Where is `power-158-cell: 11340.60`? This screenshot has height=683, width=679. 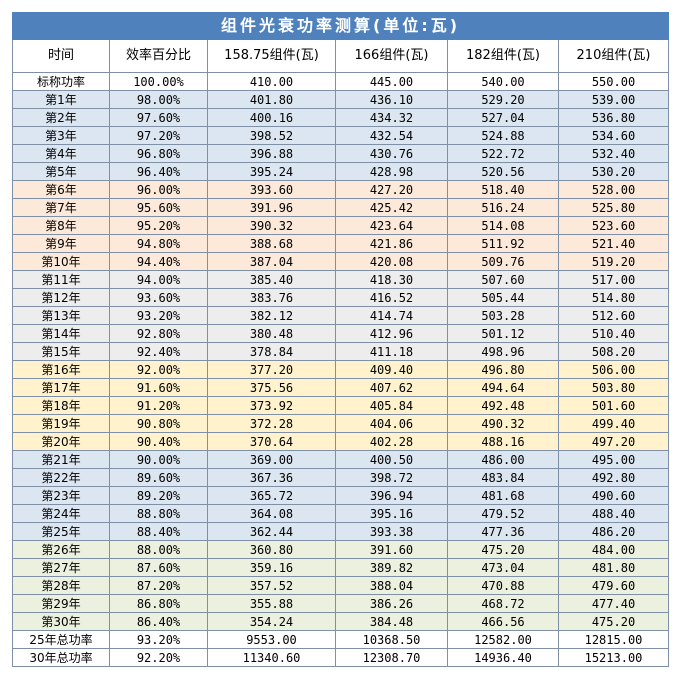 power-158-cell: 11340.60 is located at coordinates (271, 657).